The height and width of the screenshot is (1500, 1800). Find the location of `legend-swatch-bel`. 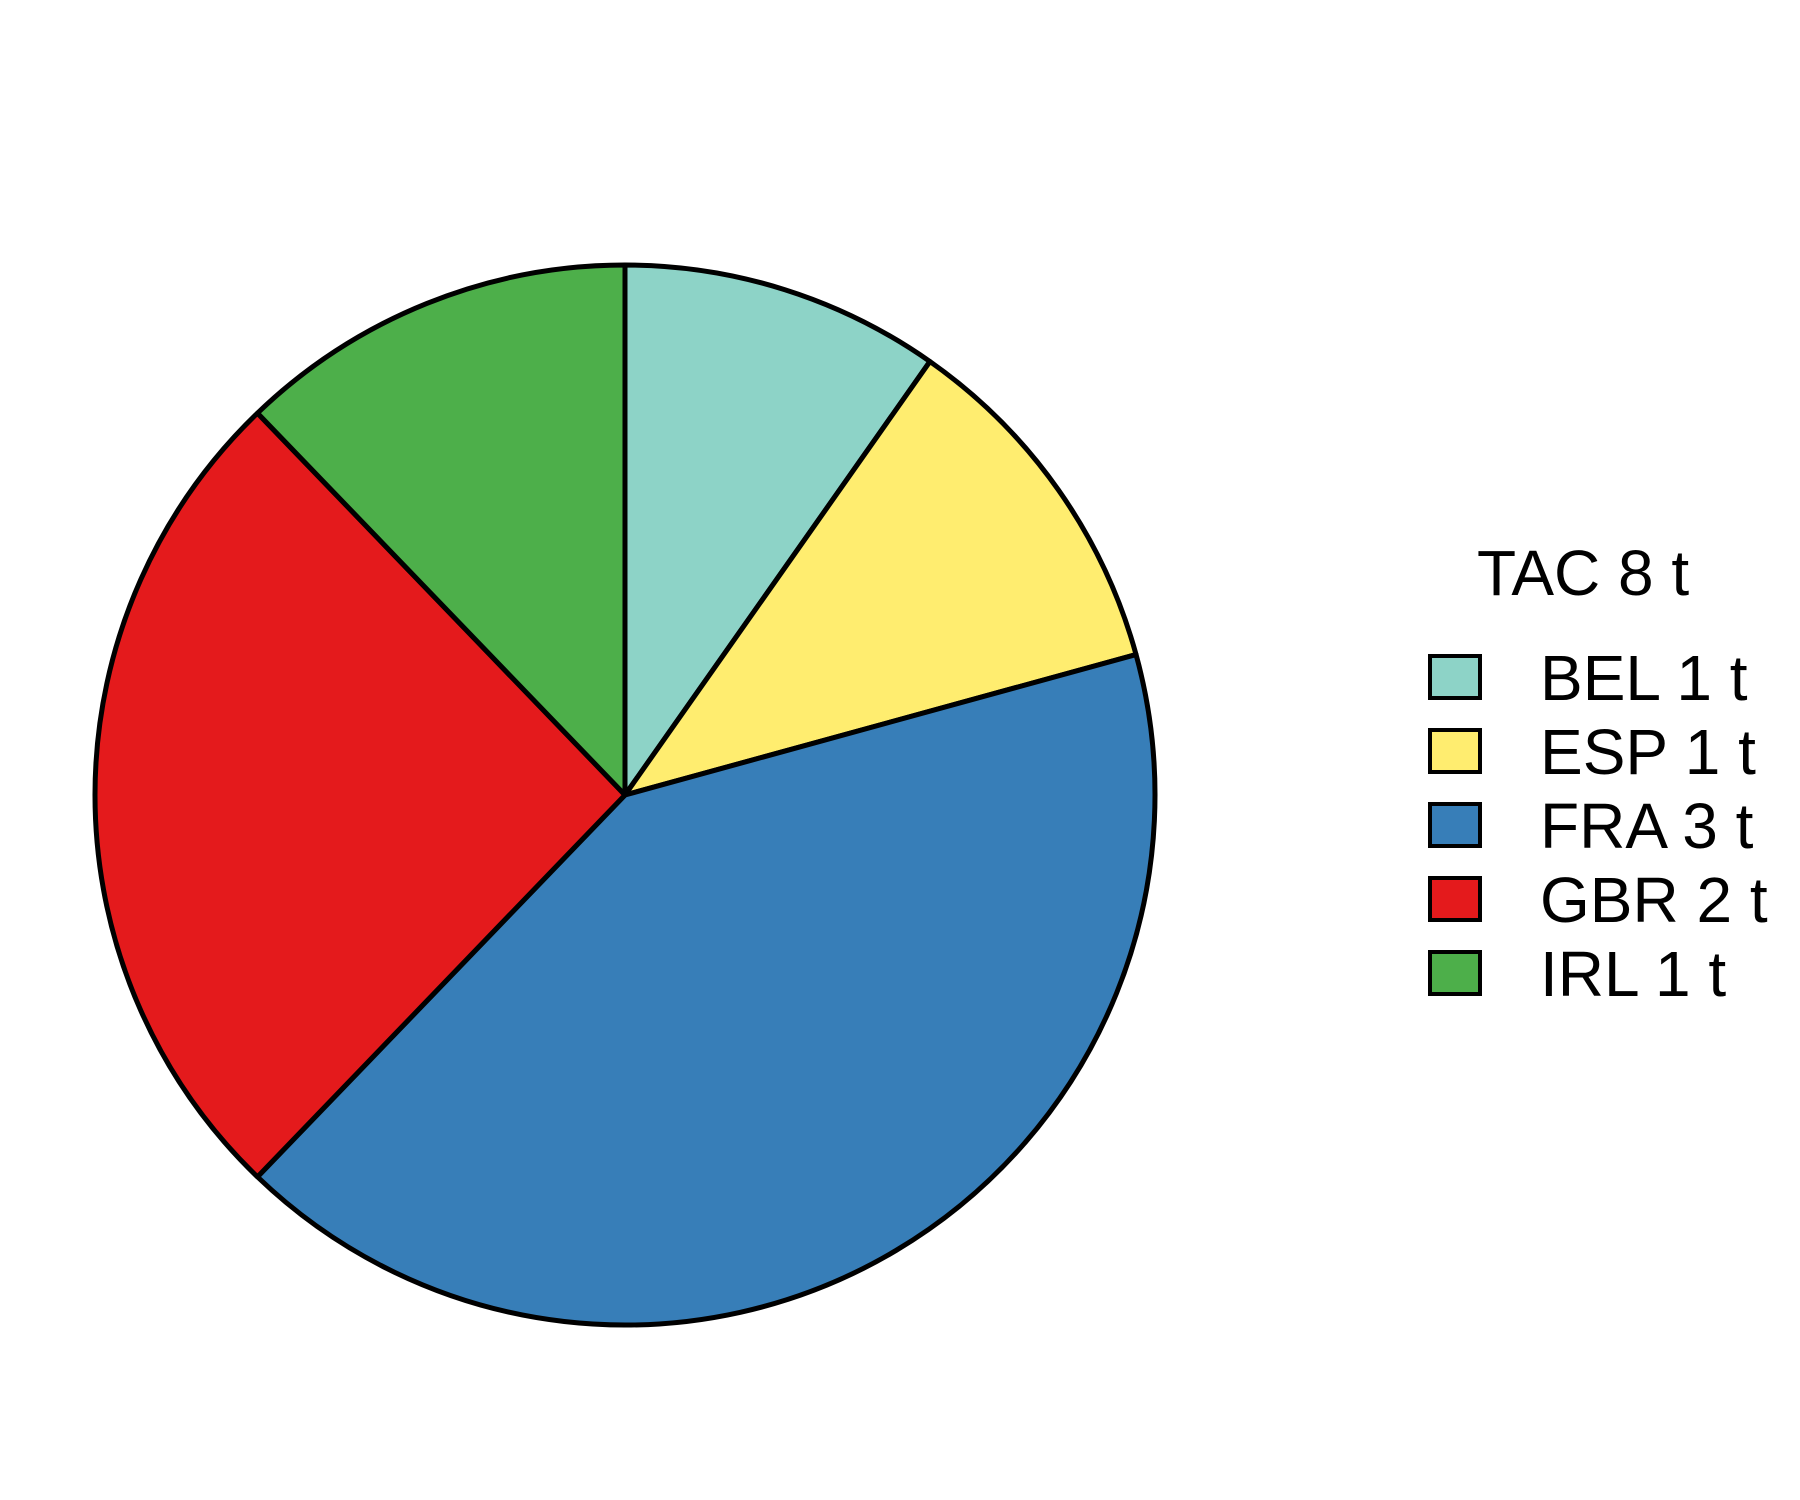

legend-swatch-bel is located at coordinates (1455, 677).